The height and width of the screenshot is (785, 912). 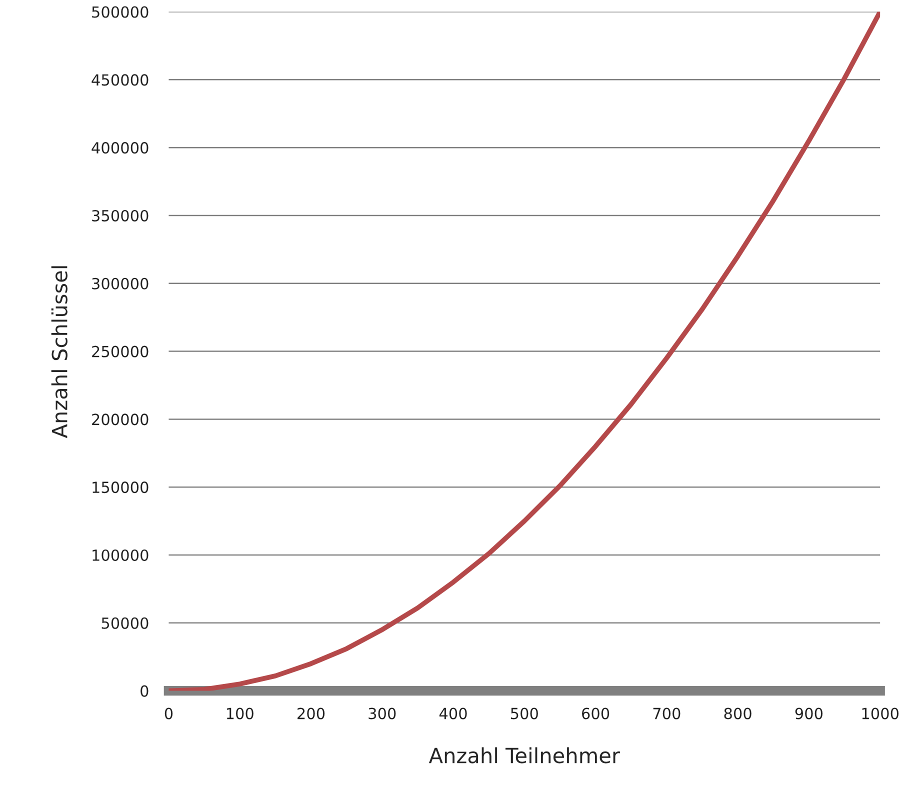 I want to click on y-tick-label: 200000, so click(x=120, y=420).